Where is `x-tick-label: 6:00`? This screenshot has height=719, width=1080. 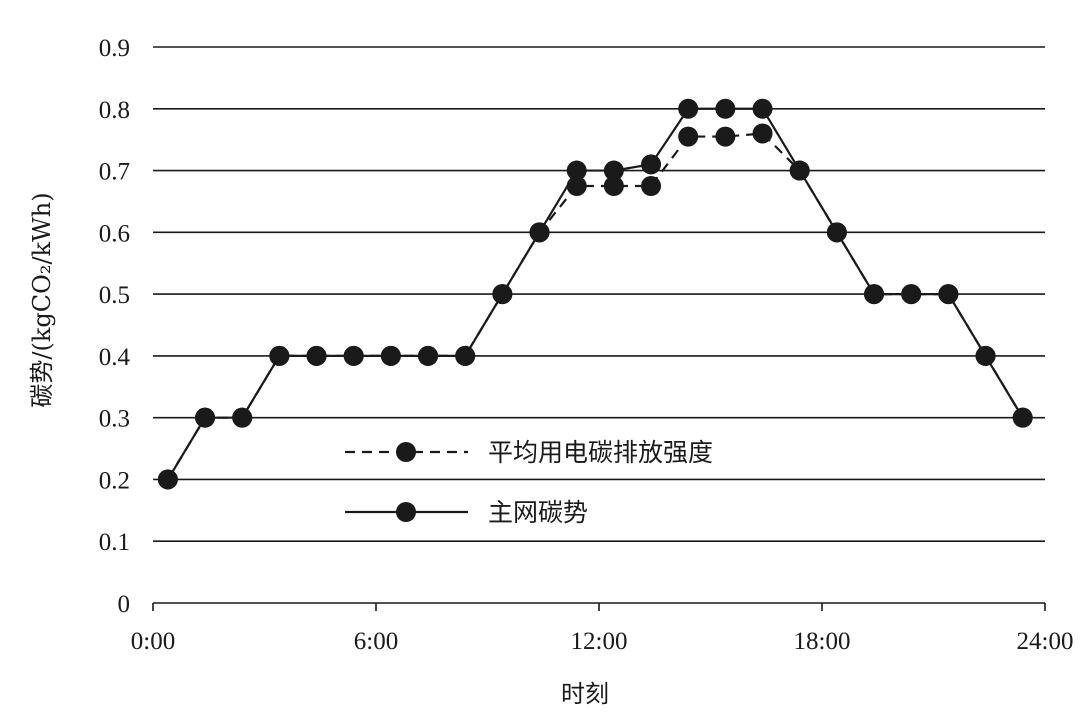 x-tick-label: 6:00 is located at coordinates (376, 641).